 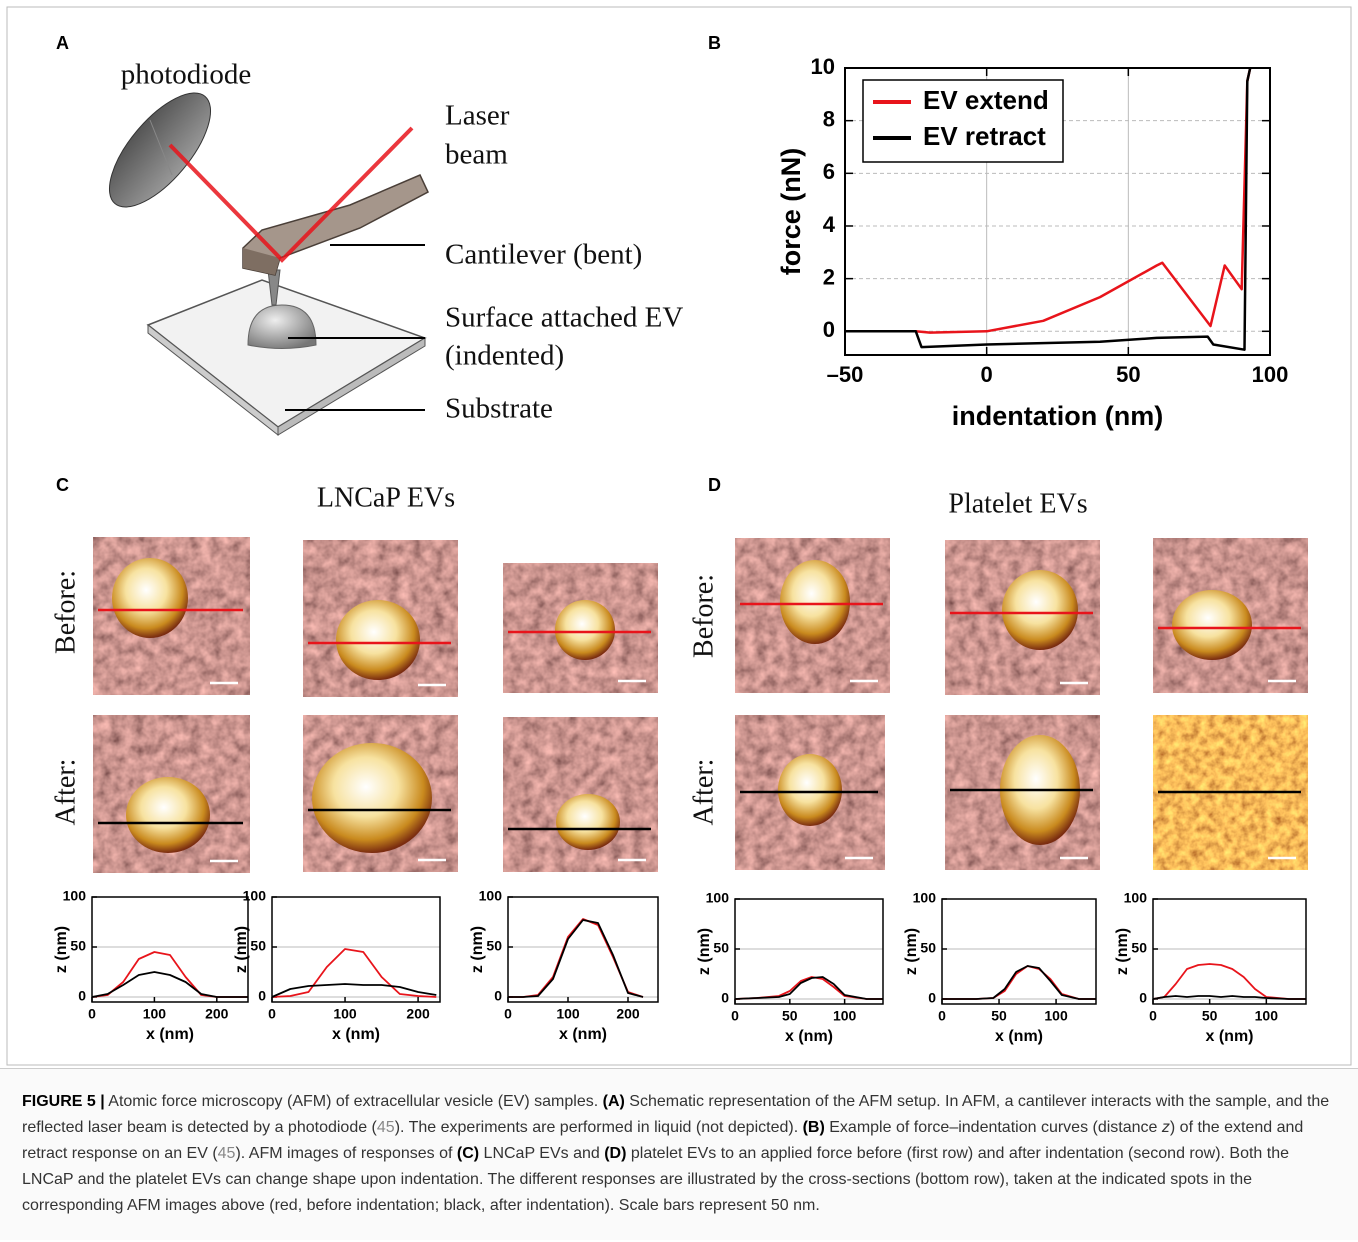 I want to click on caption-text: LNCaP EVs and, so click(x=542, y=1153).